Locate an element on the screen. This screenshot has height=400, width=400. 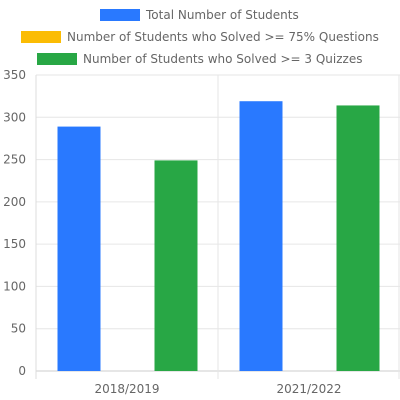
legend-swatch-total-students is located at coordinates (120, 15).